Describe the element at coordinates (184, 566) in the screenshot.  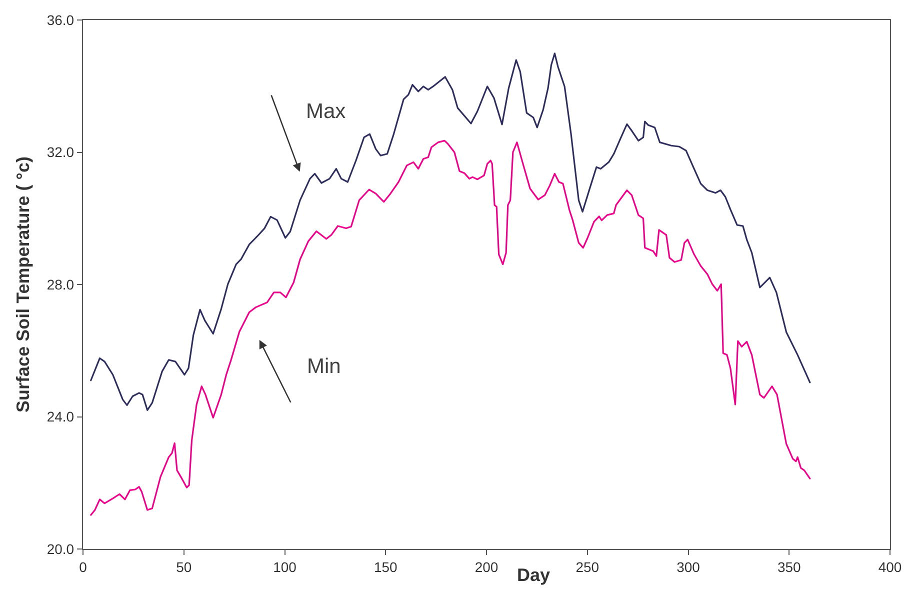
I see `x-tick-label: 50` at that location.